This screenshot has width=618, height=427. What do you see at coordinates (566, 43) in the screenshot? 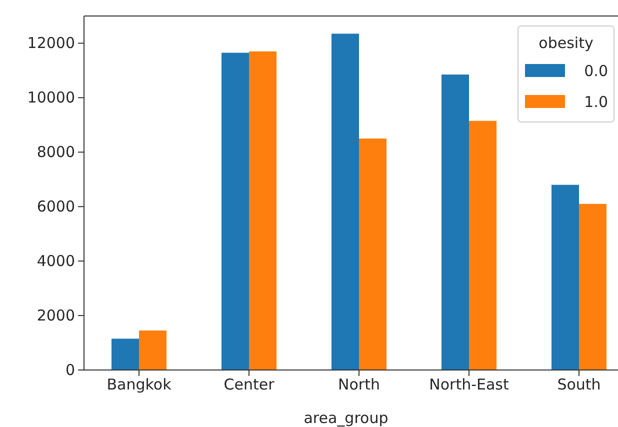
I see `legend-title: obesity` at bounding box center [566, 43].